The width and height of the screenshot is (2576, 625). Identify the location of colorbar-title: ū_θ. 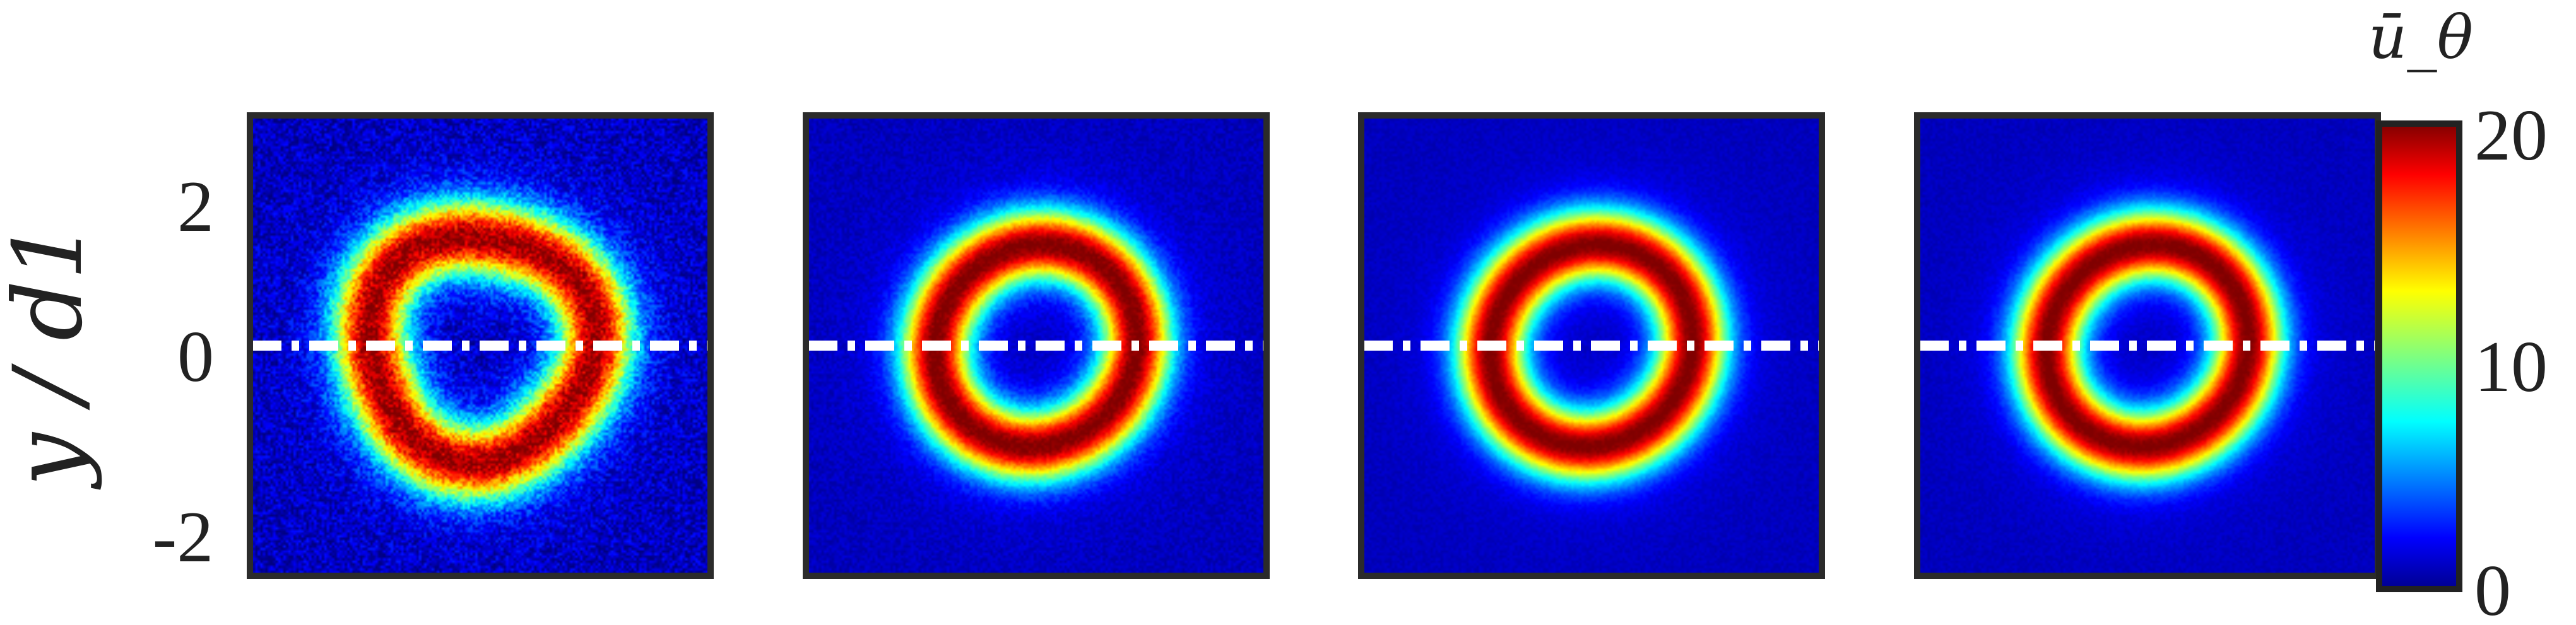
(2420, 38).